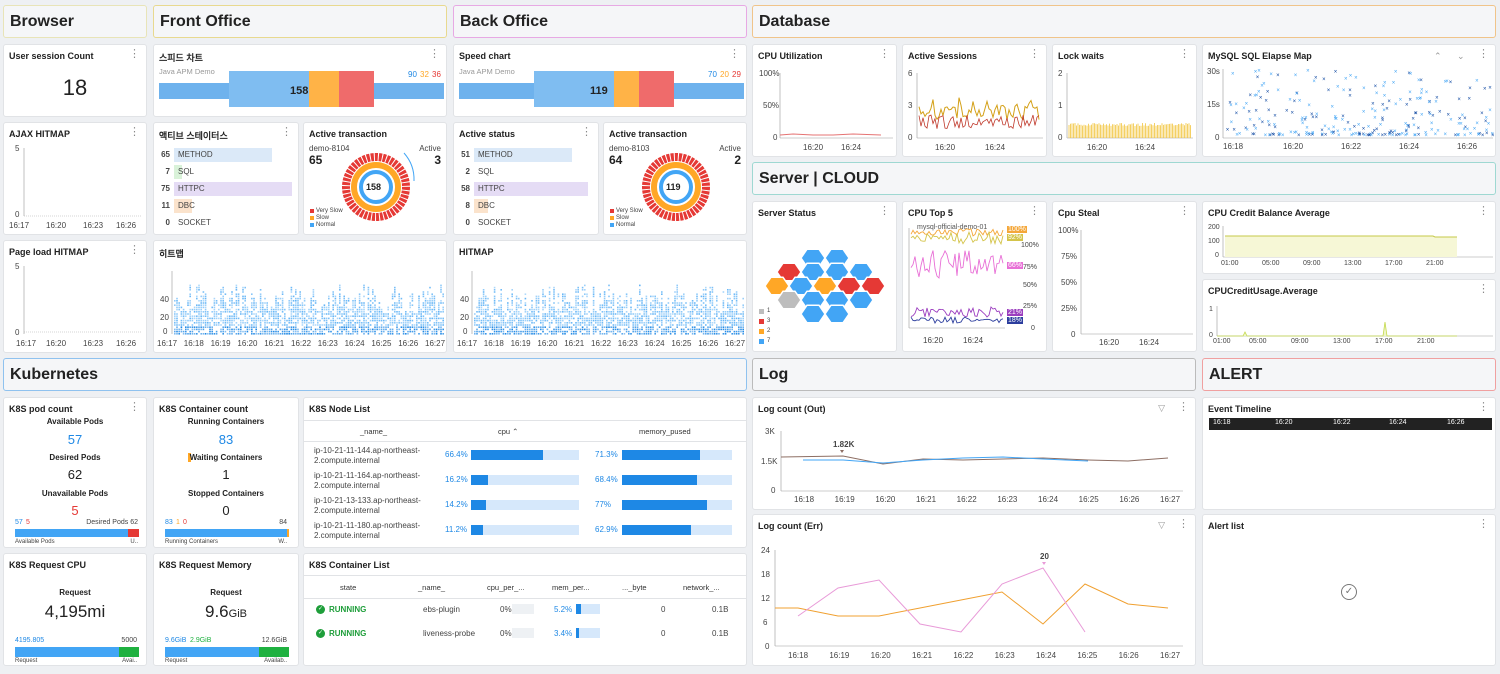 This screenshot has width=1500, height=674. What do you see at coordinates (1350, 424) in the screenshot?
I see `timeline-bar: 16:18 16:20 16:22 16:24 16:26` at bounding box center [1350, 424].